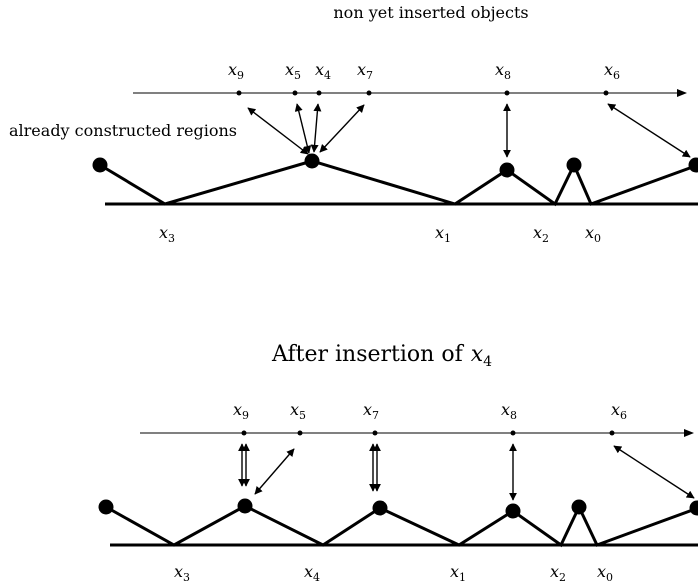 The width and height of the screenshot is (698, 584). What do you see at coordinates (244, 433) in the screenshot?
I see `bottom-object-point-x9` at bounding box center [244, 433].